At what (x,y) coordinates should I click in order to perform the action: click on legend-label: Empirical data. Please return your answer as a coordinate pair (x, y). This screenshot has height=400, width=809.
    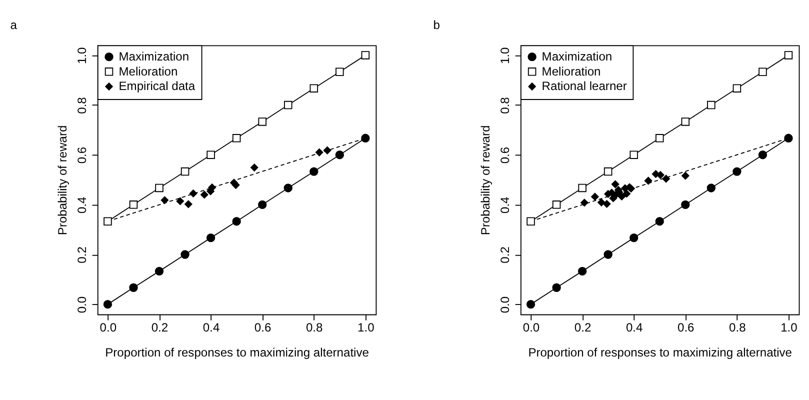
    Looking at the image, I should click on (157, 86).